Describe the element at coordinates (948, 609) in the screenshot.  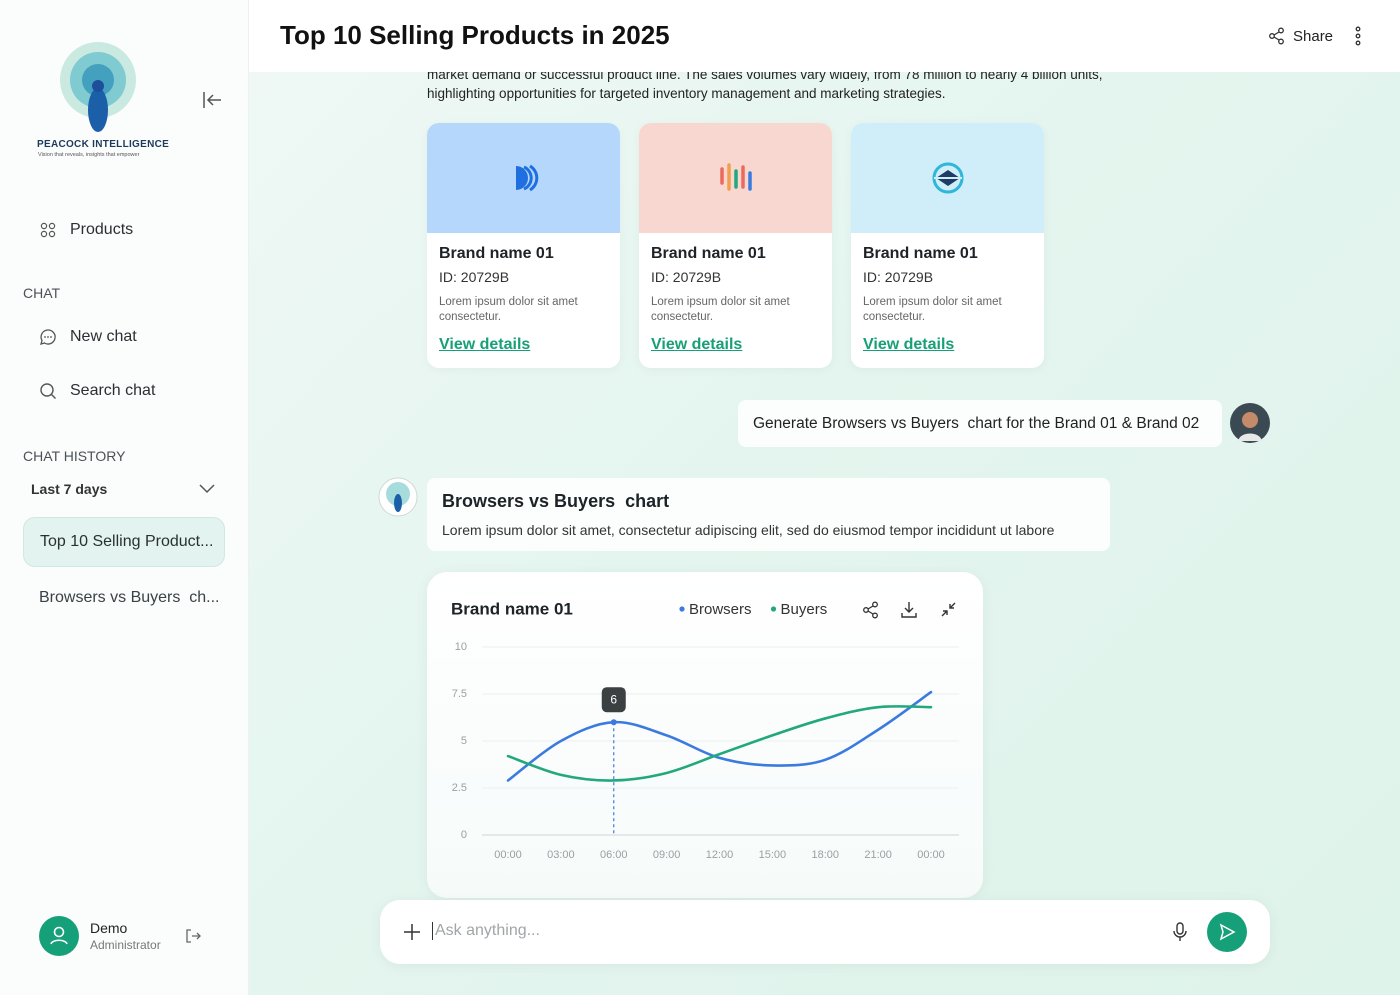
I see `collapse-chart` at that location.